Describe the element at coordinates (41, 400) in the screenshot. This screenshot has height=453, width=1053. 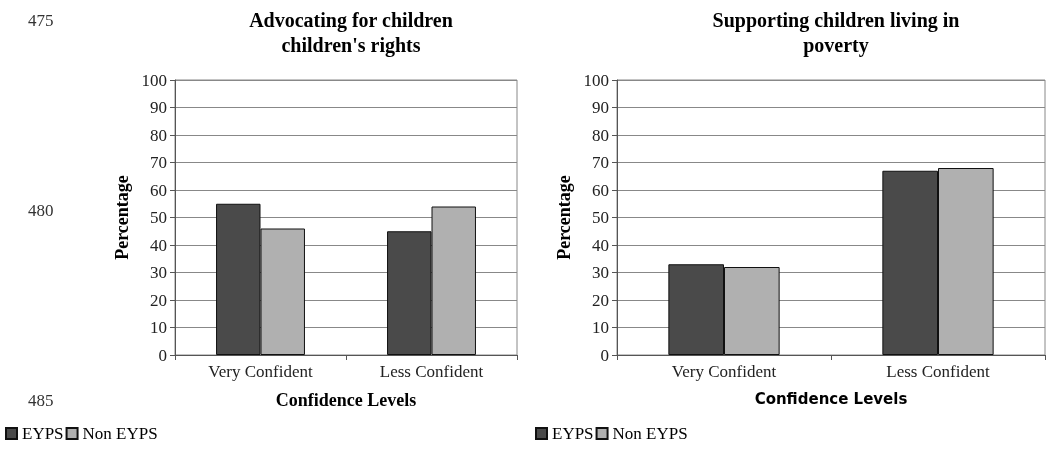
I see `text: 485` at that location.